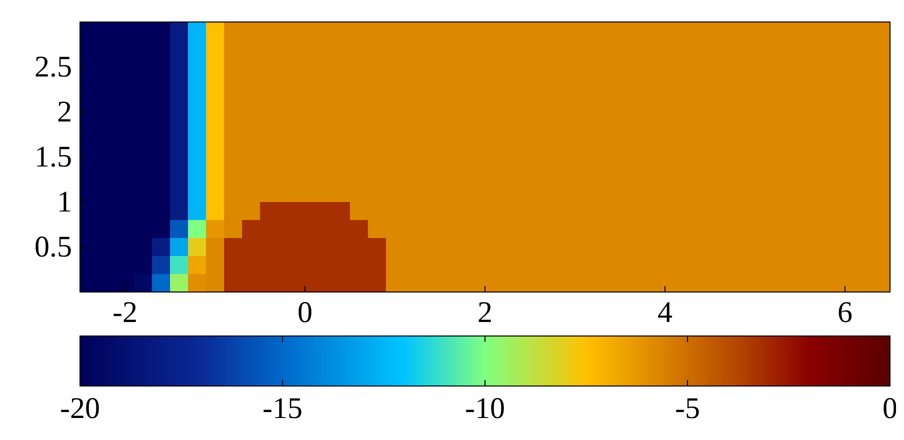 The height and width of the screenshot is (440, 904). Describe the element at coordinates (845, 312) in the screenshot. I see `x-tick-label: 6` at that location.